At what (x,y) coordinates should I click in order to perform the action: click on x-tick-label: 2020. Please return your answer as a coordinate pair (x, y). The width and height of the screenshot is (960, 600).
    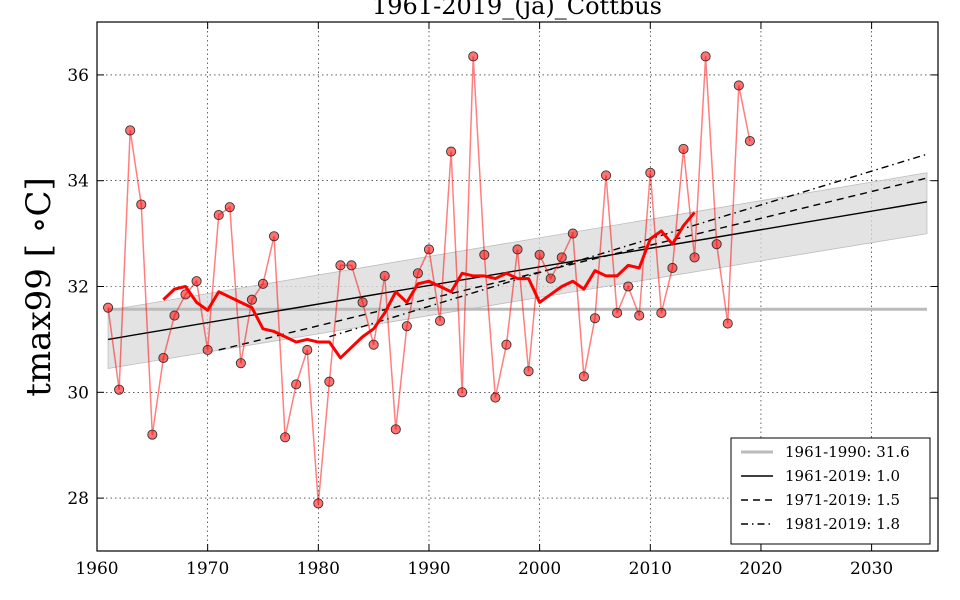
    Looking at the image, I should click on (760, 569).